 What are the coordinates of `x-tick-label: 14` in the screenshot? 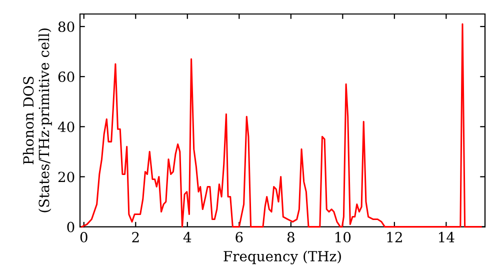 It's located at (446, 237).